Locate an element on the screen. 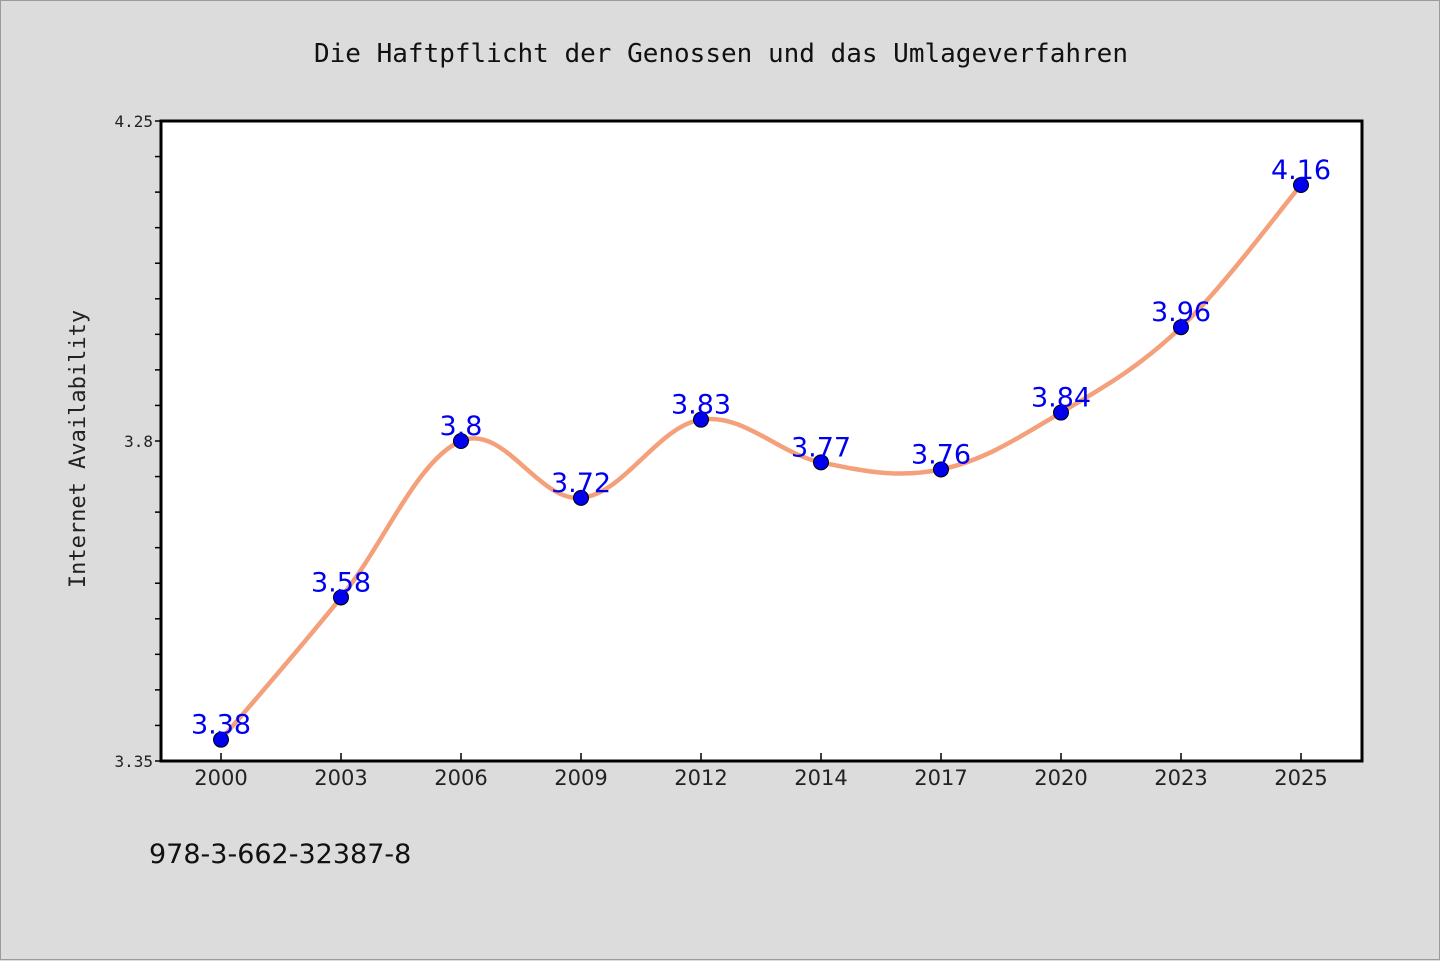  y-axis: 3.35 3.8 4.25 is located at coordinates (137, 441).